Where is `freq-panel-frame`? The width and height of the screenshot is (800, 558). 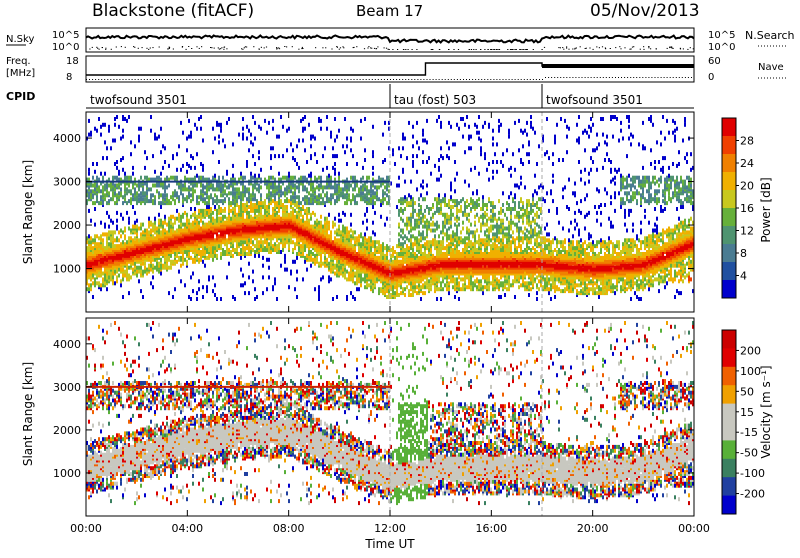 freq-panel-frame is located at coordinates (390, 69).